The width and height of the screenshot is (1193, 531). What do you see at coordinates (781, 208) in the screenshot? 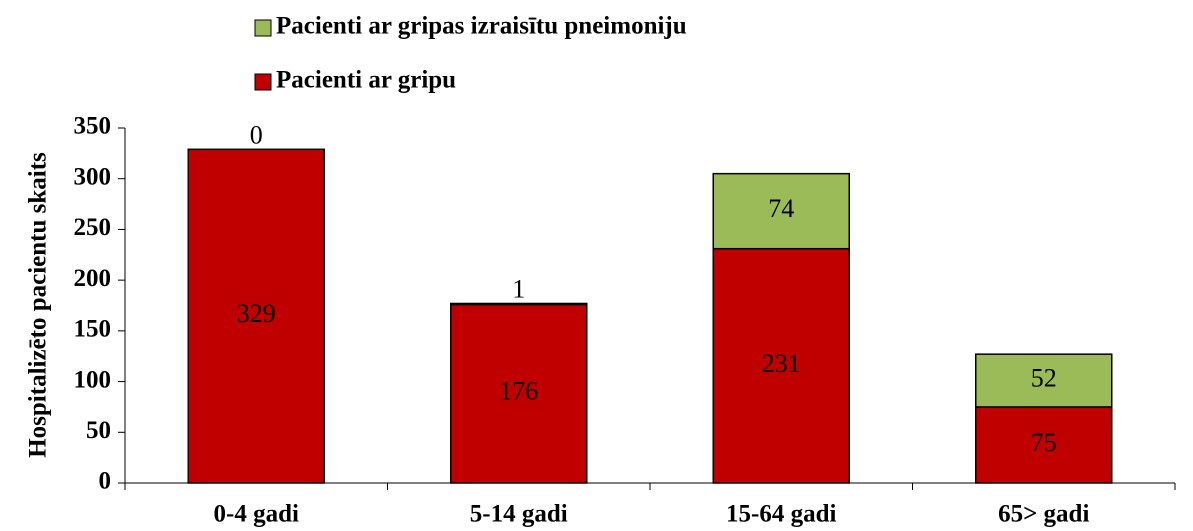
I see `data-label: 74` at bounding box center [781, 208].